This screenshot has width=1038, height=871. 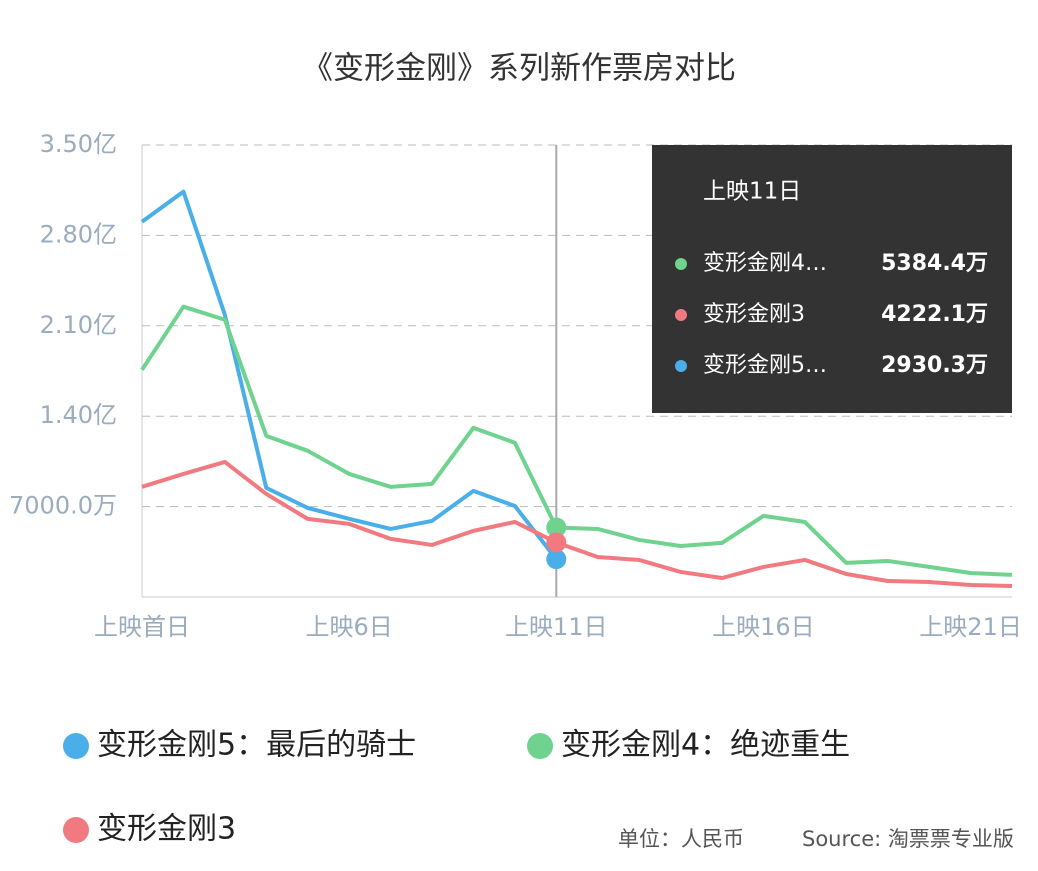 I want to click on x-tick-label: 上映首日, so click(x=142, y=627).